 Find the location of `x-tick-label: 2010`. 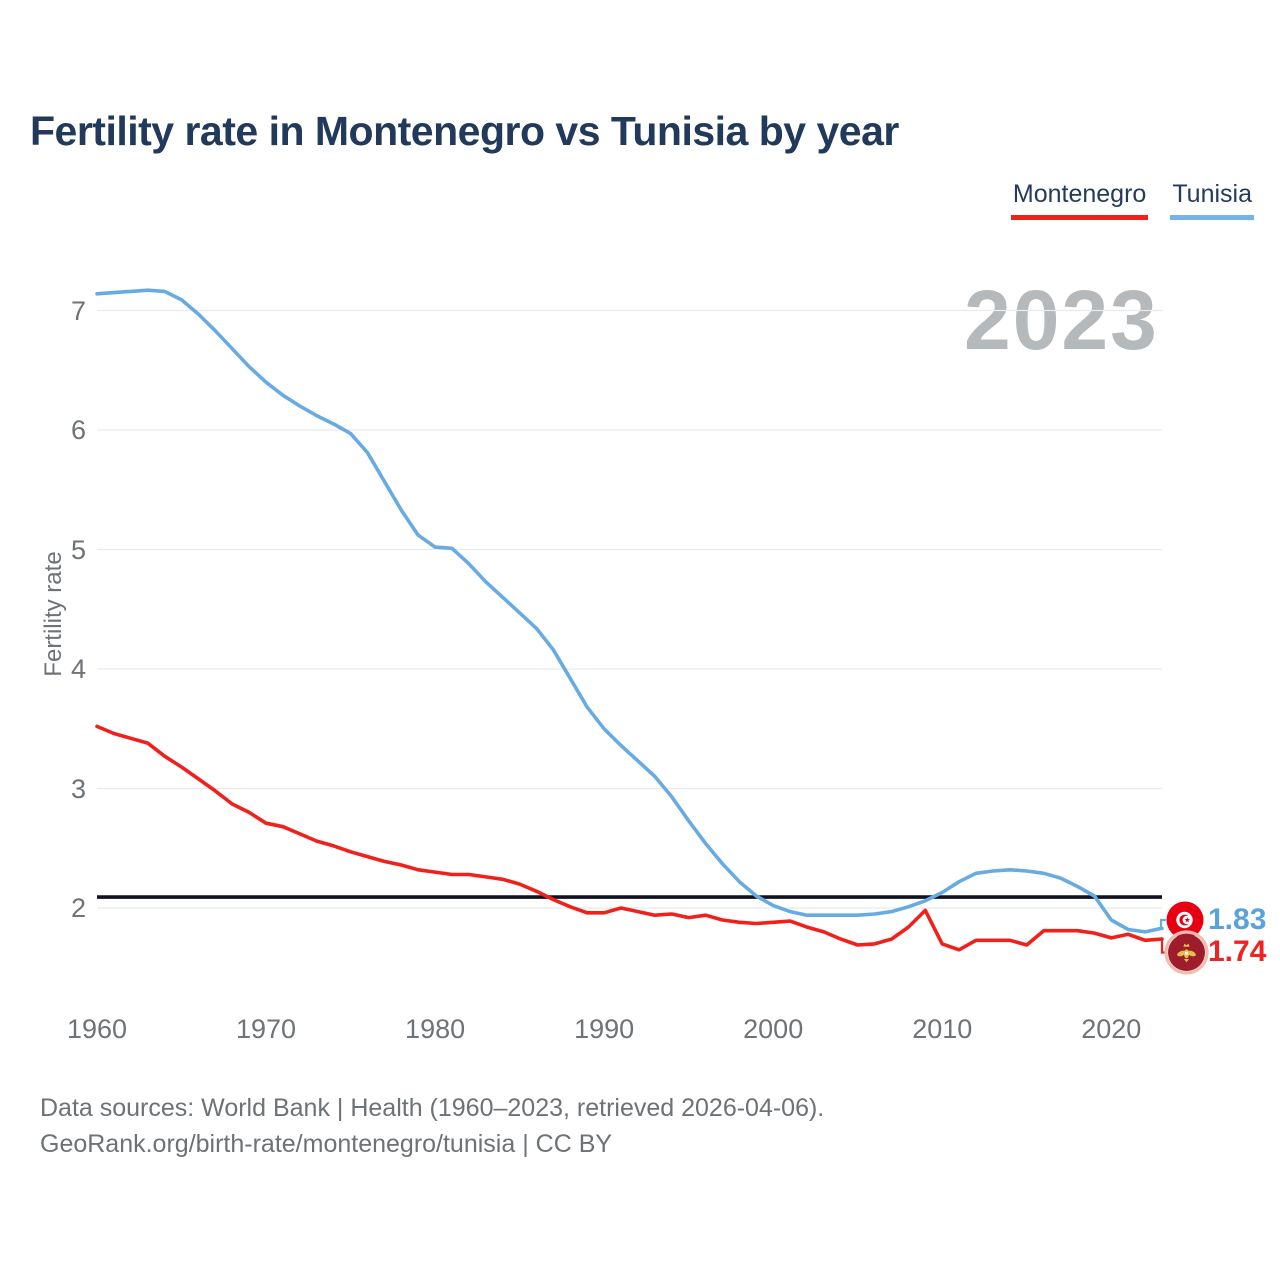

x-tick-label: 2010 is located at coordinates (942, 1029).